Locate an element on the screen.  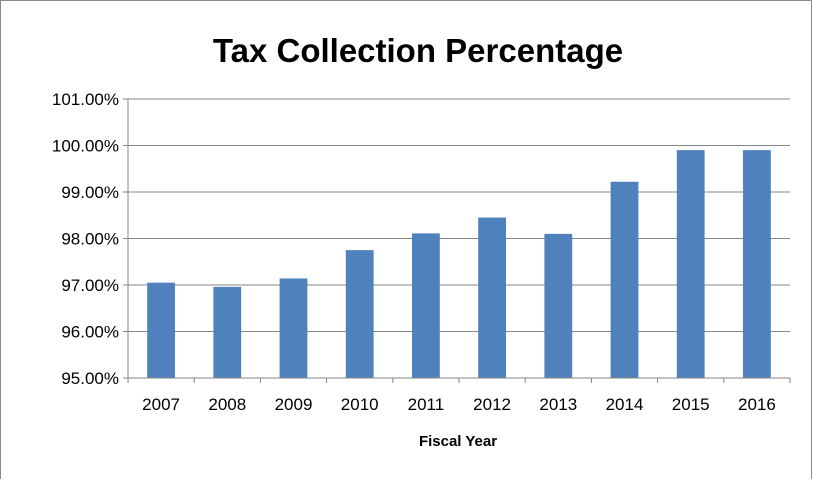
bar-2016 is located at coordinates (756, 264).